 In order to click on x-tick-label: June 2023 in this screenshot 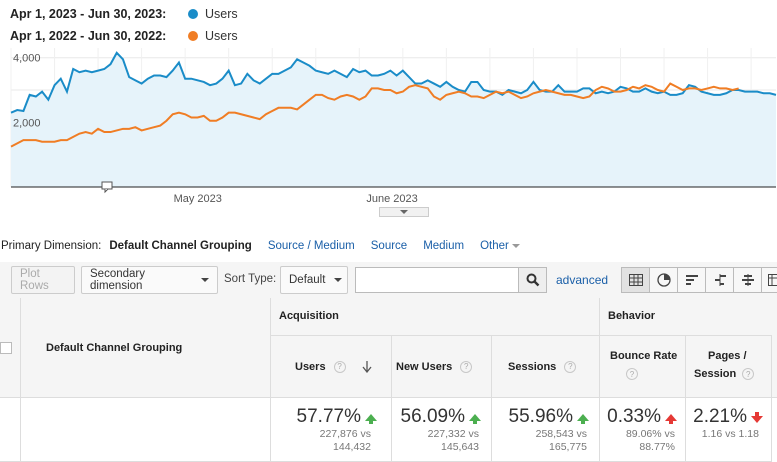, I will do `click(391, 199)`.